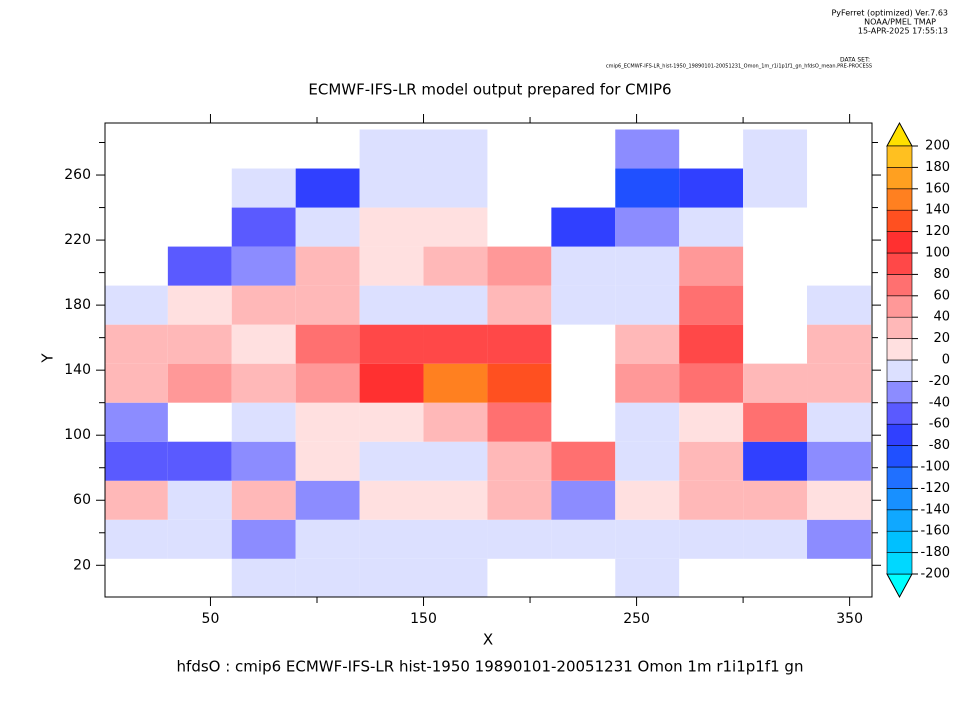  I want to click on colorbar-label: 160, so click(937, 188).